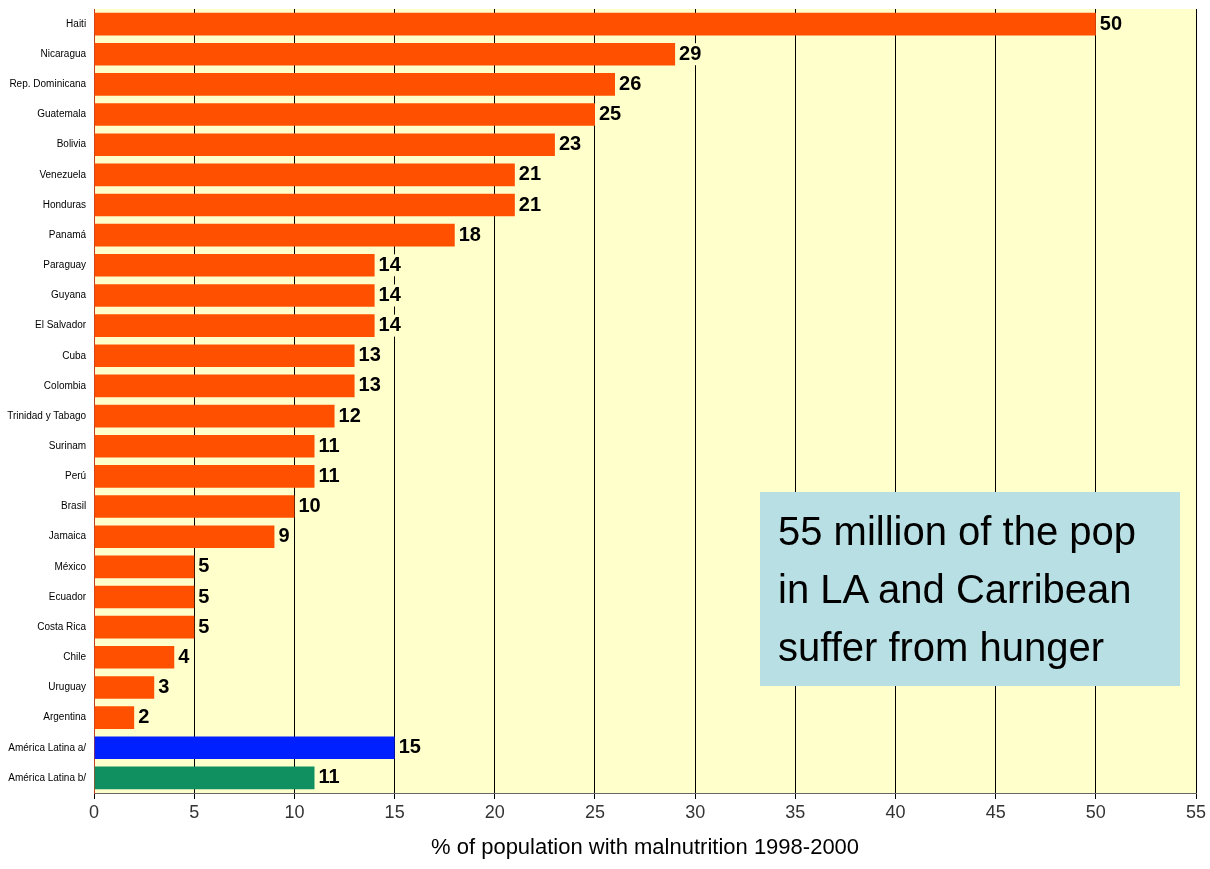  I want to click on data-label: 9, so click(284, 535).